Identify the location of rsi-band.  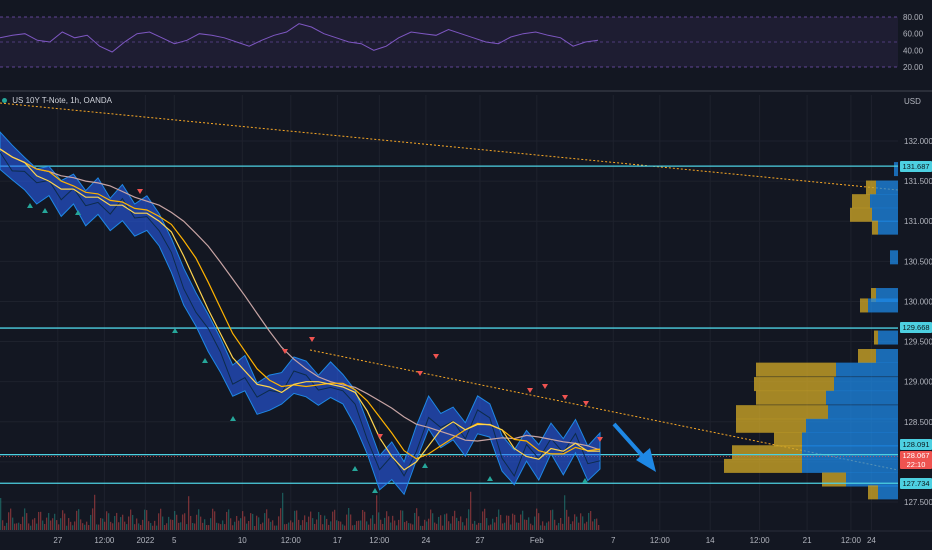
(449, 42).